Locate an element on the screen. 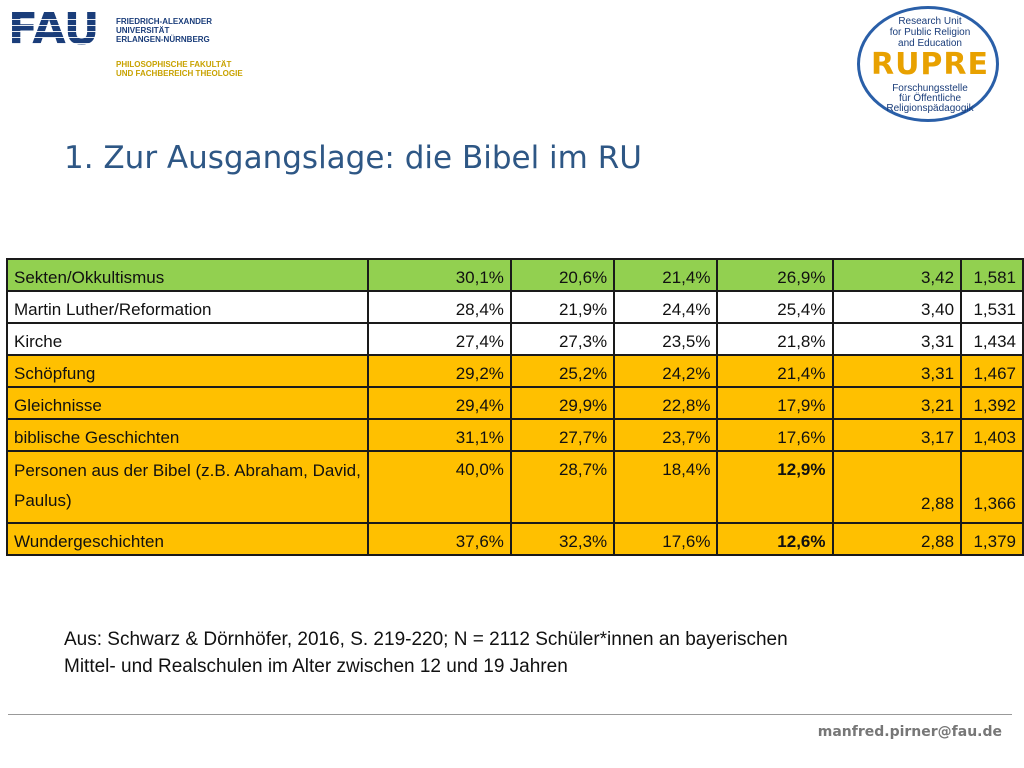  cell-v1: 29,2% is located at coordinates (439, 371).